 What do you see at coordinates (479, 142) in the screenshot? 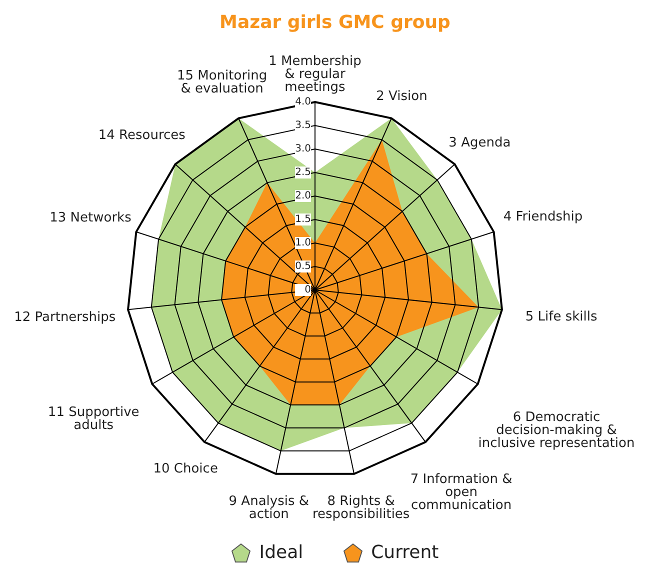
I see `spoke-label: 3 Agenda` at bounding box center [479, 142].